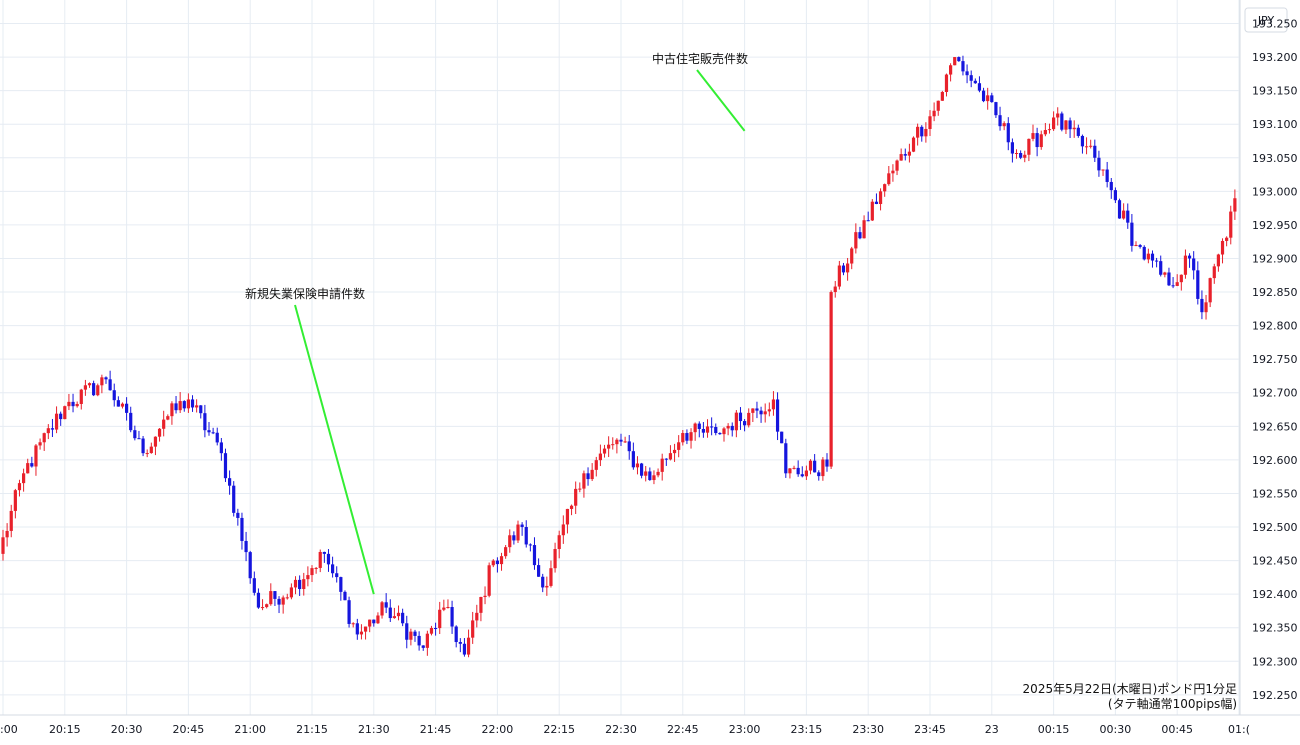 This screenshot has height=745, width=1300. What do you see at coordinates (1270, 372) in the screenshot?
I see `y-axis-panel` at bounding box center [1270, 372].